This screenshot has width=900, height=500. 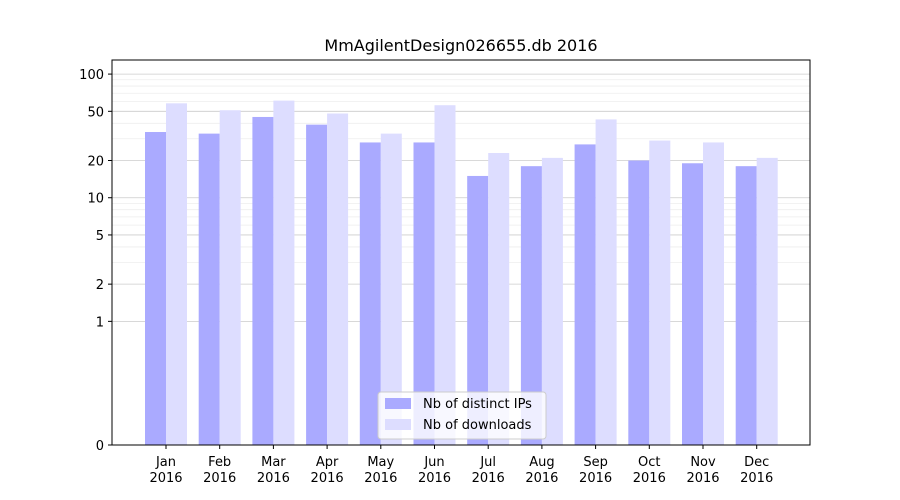 I want to click on x-tick-label-month: Sep, so click(x=595, y=462).